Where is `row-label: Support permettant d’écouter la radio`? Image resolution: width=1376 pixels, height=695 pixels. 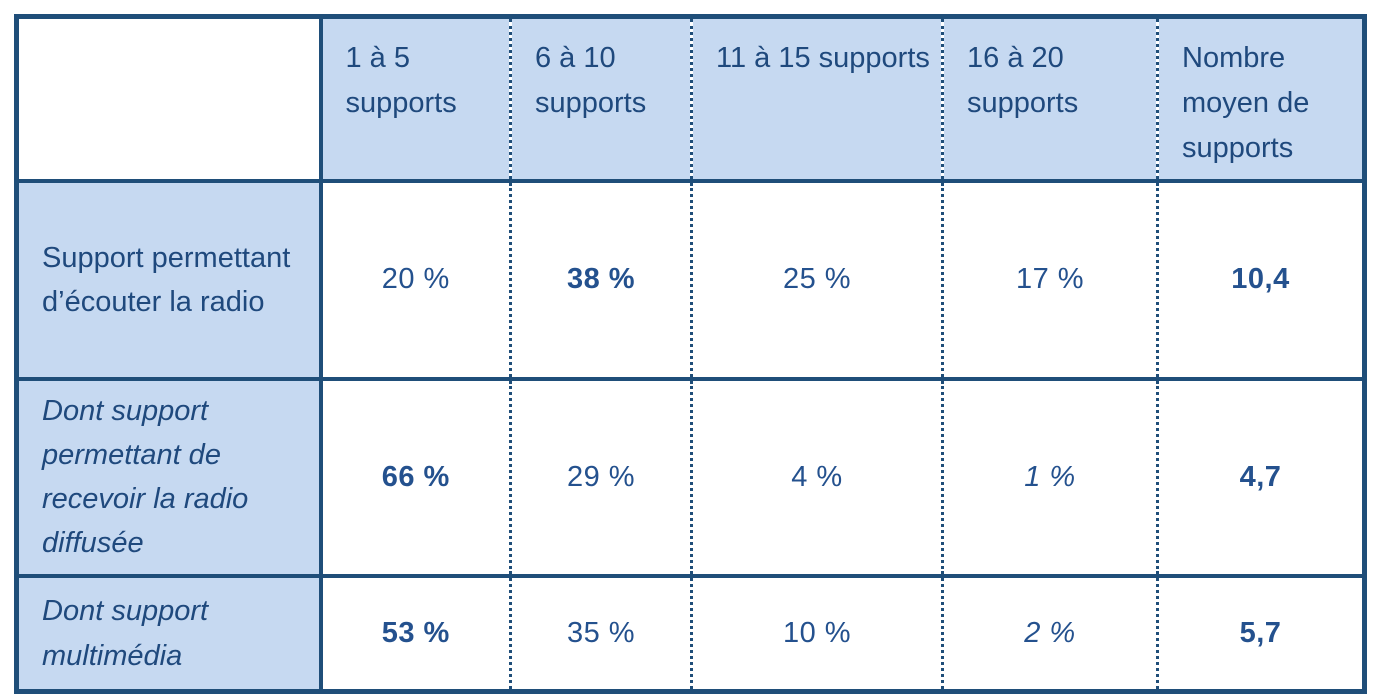 row-label: Support permettant d’écouter la radio is located at coordinates (169, 278).